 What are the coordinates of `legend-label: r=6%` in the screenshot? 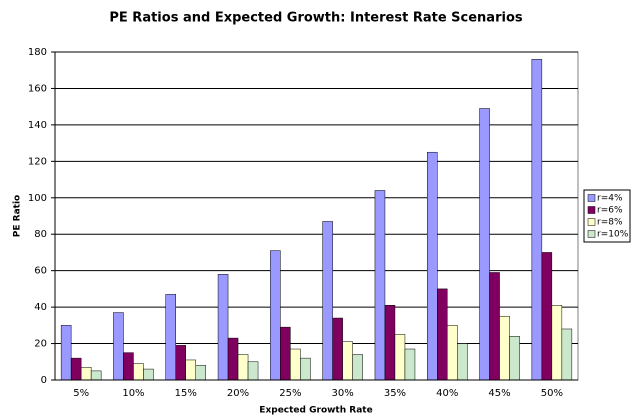 It's located at (610, 211).